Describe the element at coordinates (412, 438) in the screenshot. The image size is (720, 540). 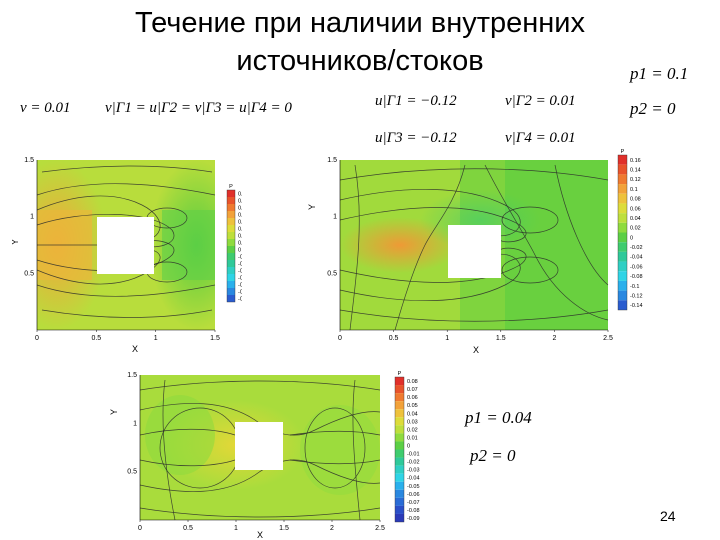
I see `legend-level-label: 0.01` at that location.